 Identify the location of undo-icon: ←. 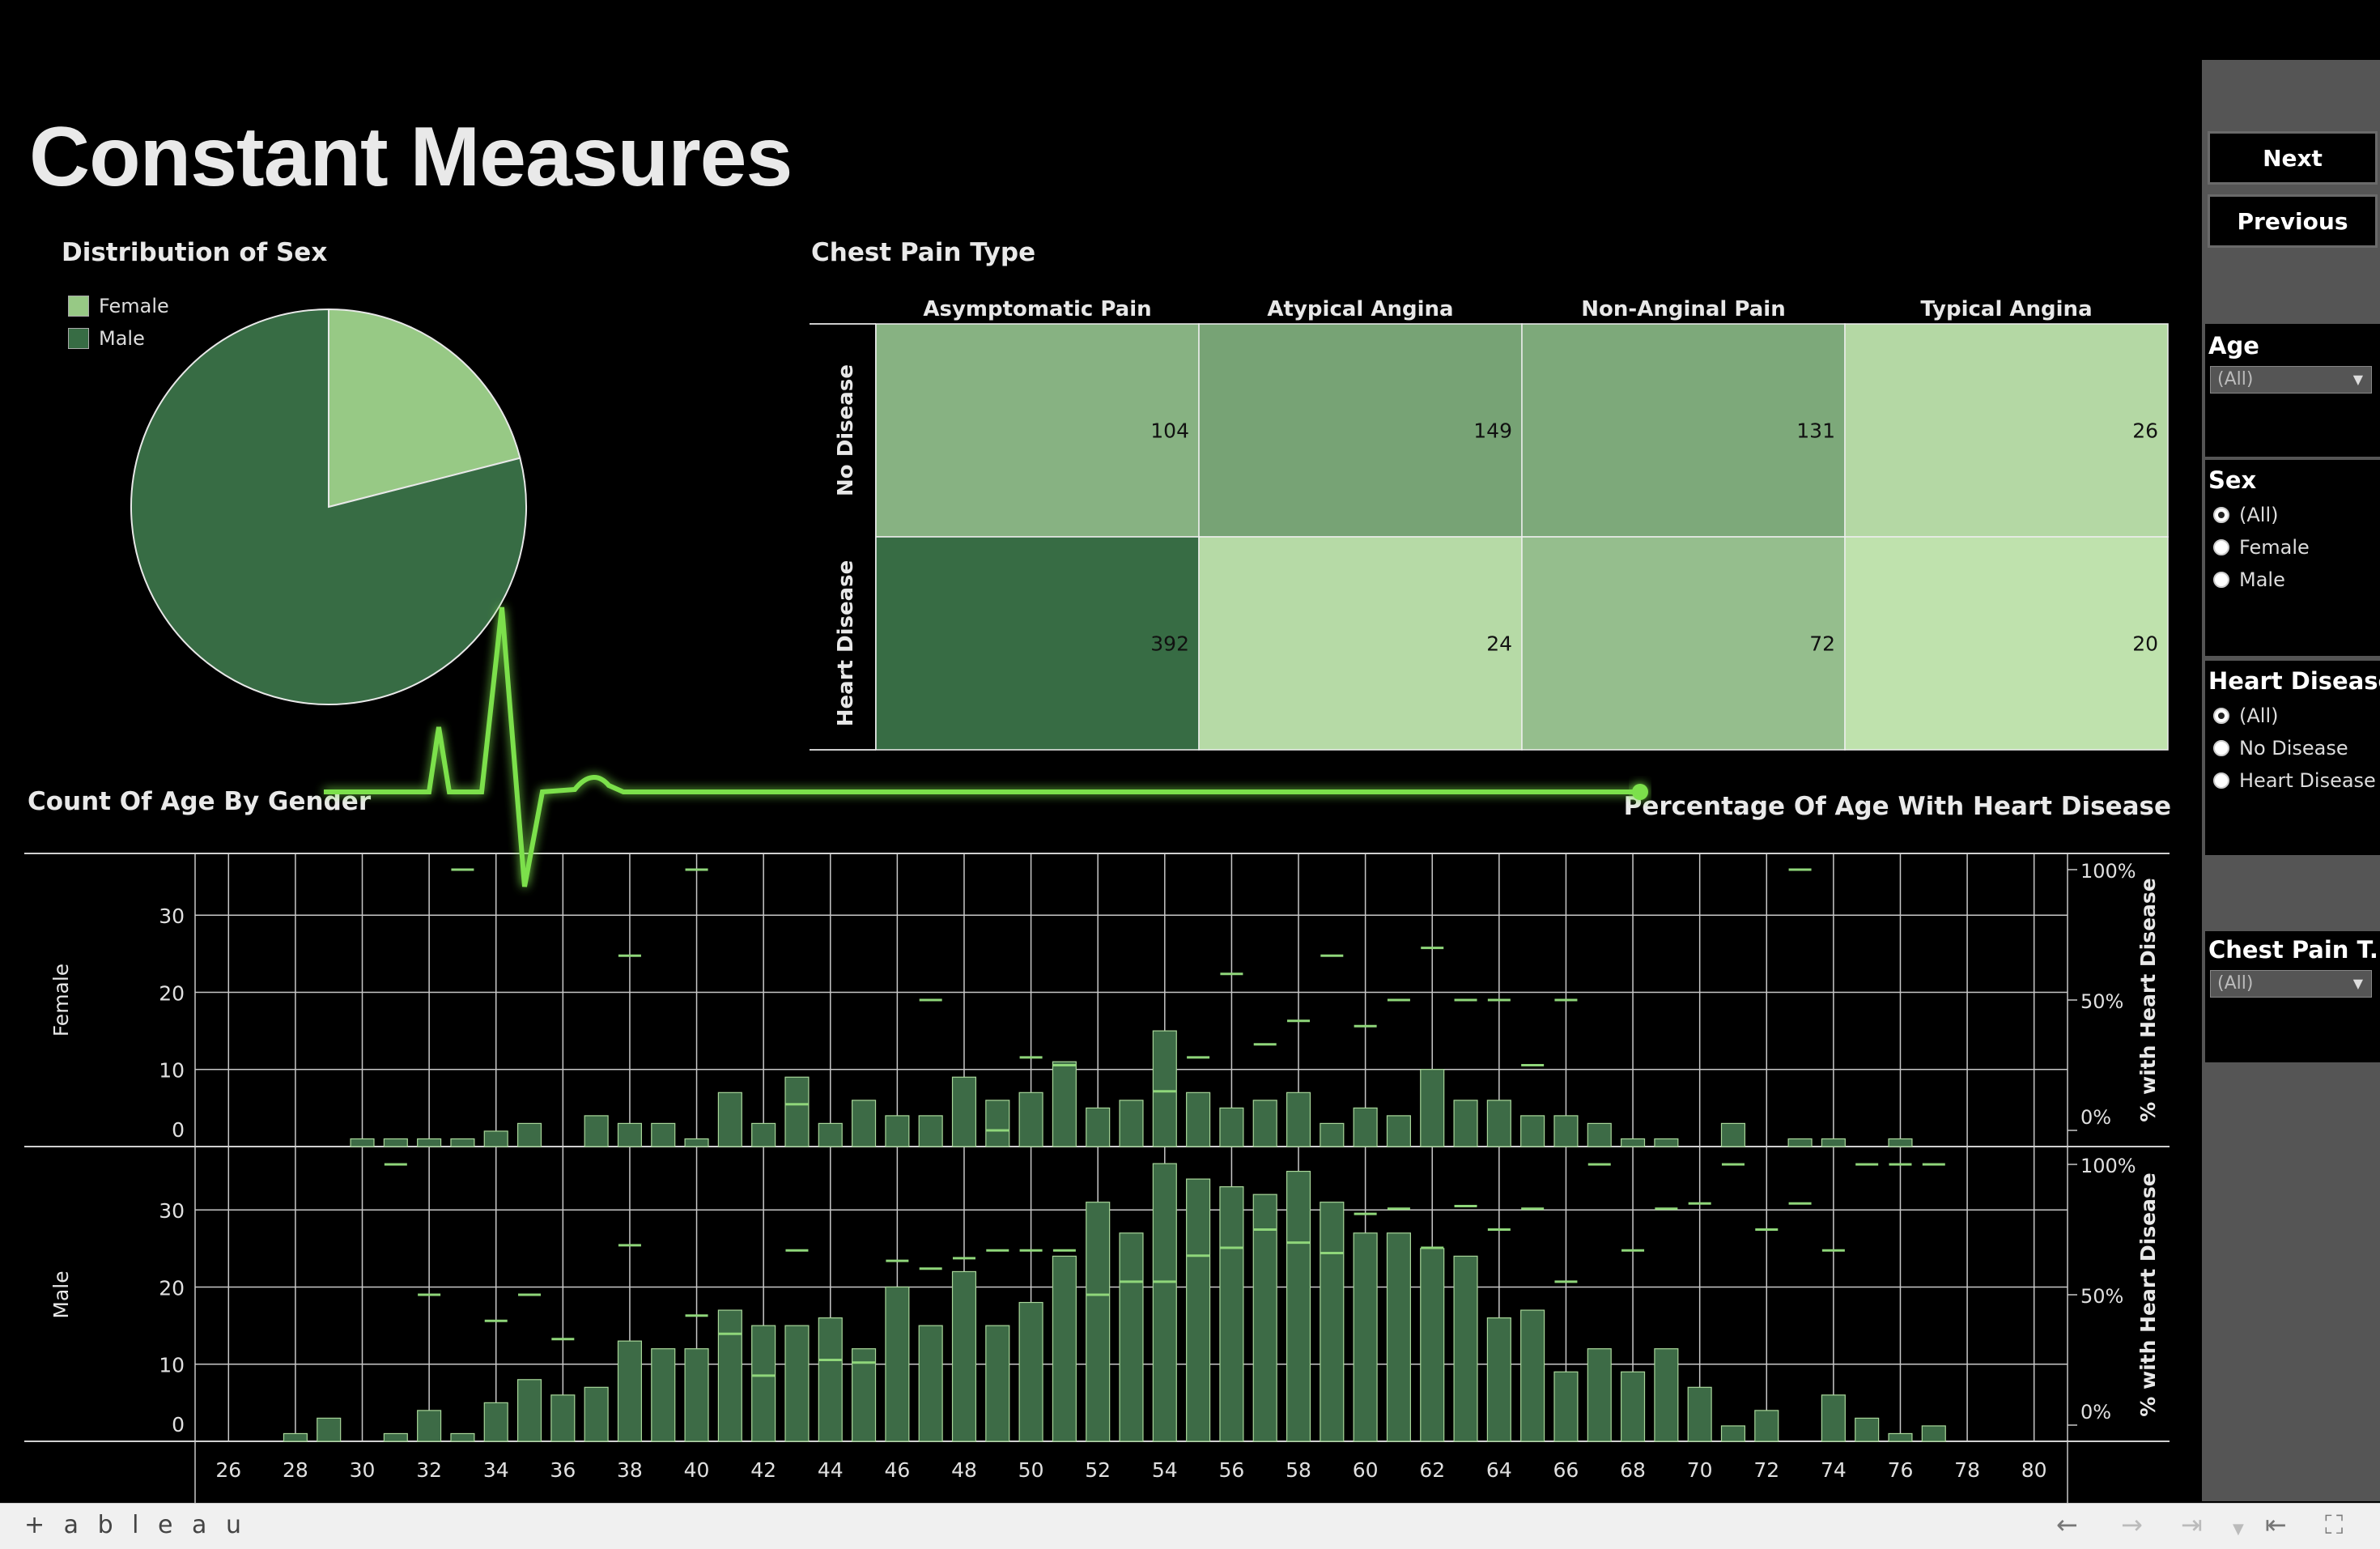
(2067, 1524).